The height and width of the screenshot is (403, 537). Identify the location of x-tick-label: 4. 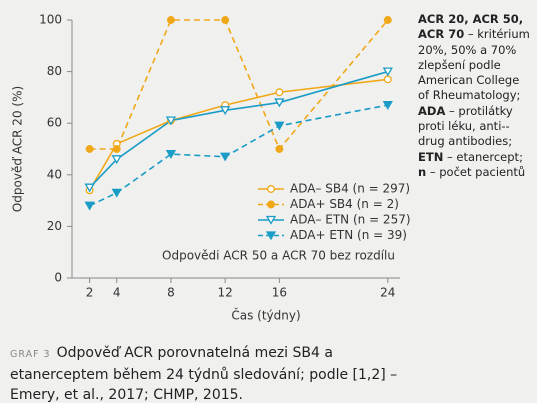
(117, 293).